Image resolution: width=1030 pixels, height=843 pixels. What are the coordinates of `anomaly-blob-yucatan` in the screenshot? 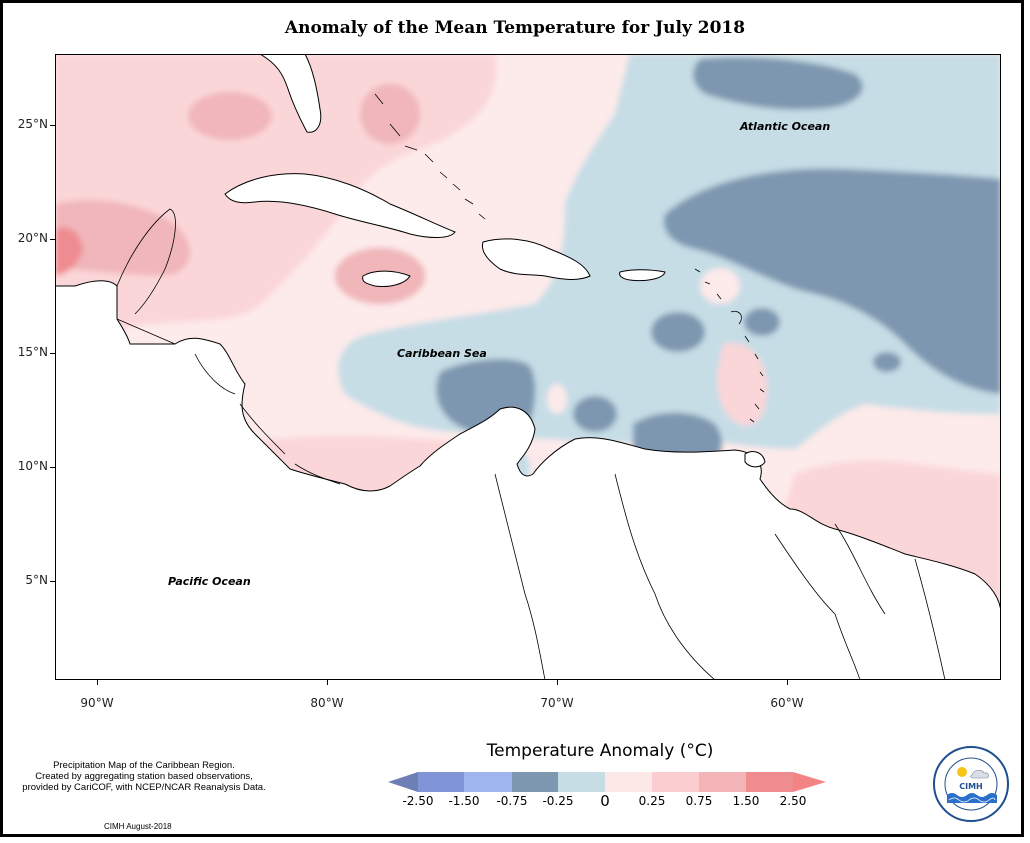 It's located at (122, 238).